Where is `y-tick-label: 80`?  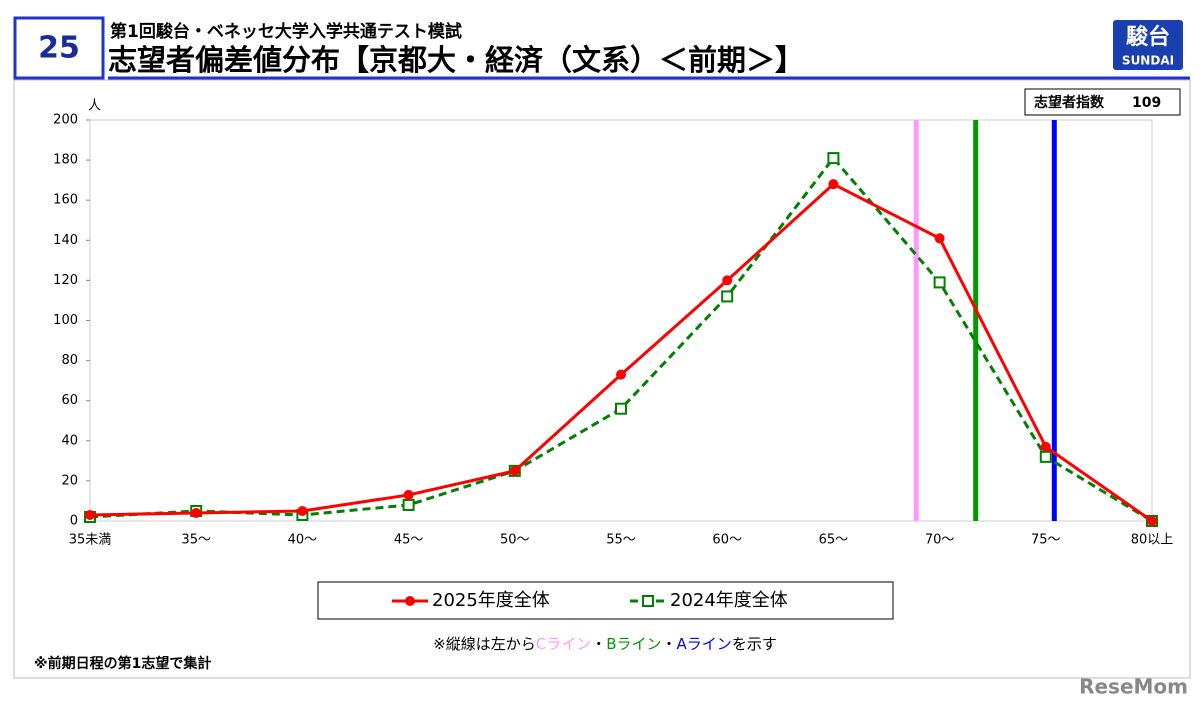 y-tick-label: 80 is located at coordinates (69, 360).